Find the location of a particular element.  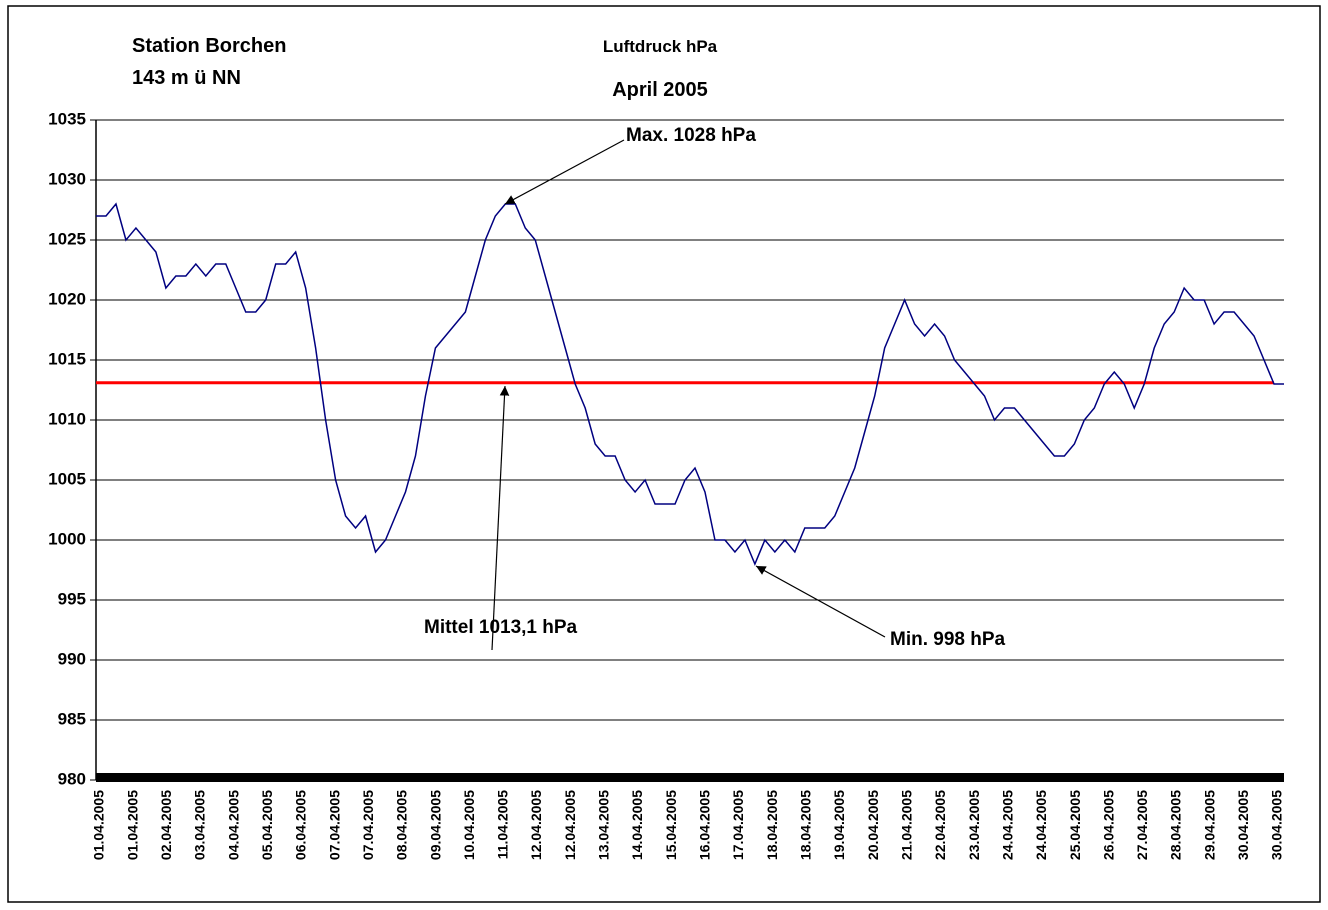

y-tick-label: 980 is located at coordinates (72, 778).